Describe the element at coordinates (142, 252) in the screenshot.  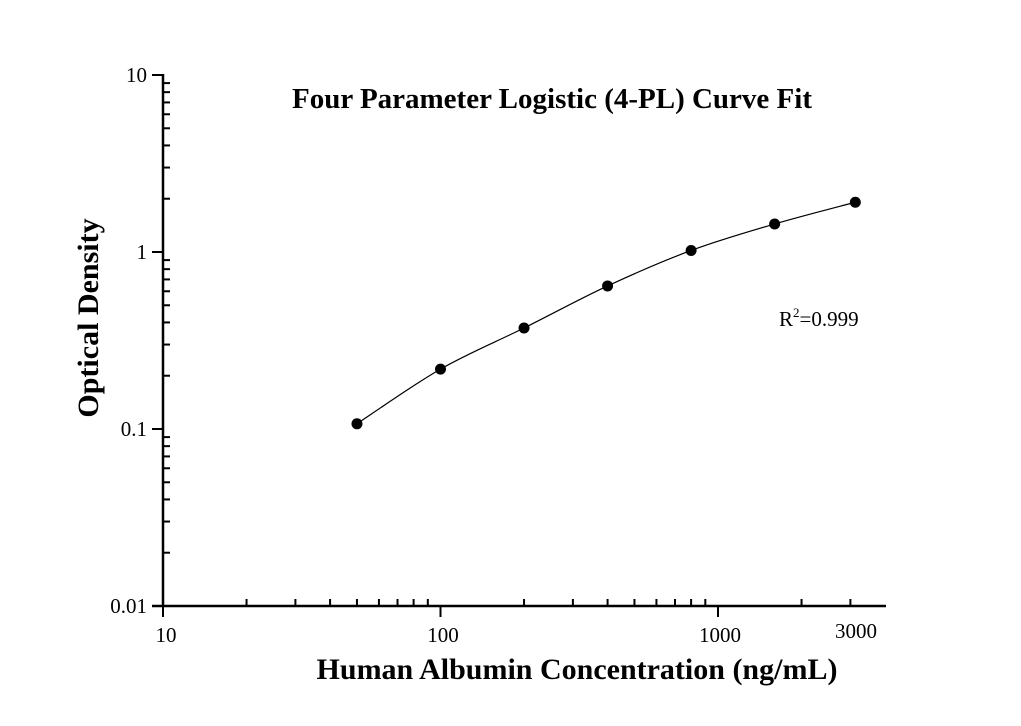
I see `y-tick-label: 1` at that location.